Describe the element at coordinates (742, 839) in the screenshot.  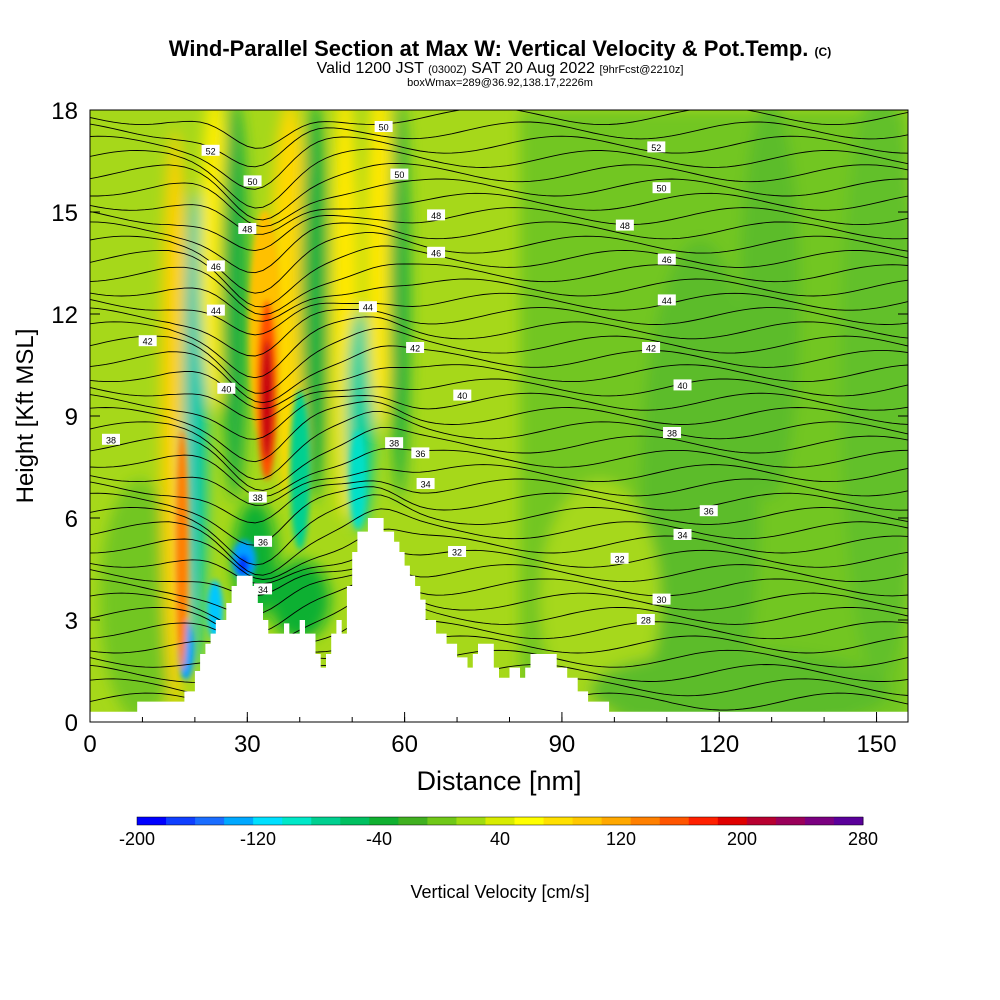
I see `colorbar-tick-label: 200` at that location.